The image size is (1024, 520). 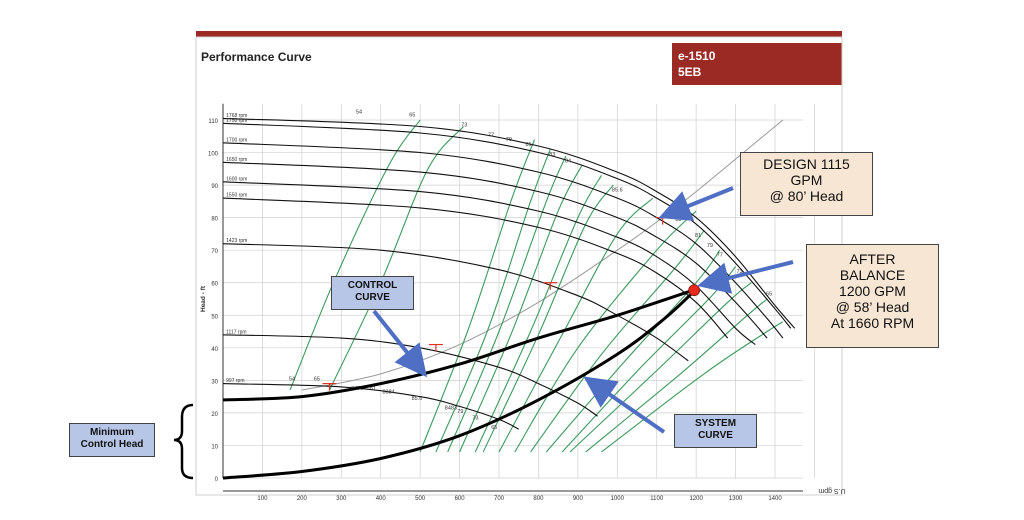 What do you see at coordinates (236, 116) in the screenshot?
I see `speed-curve-label: 1768 rpm` at bounding box center [236, 116].